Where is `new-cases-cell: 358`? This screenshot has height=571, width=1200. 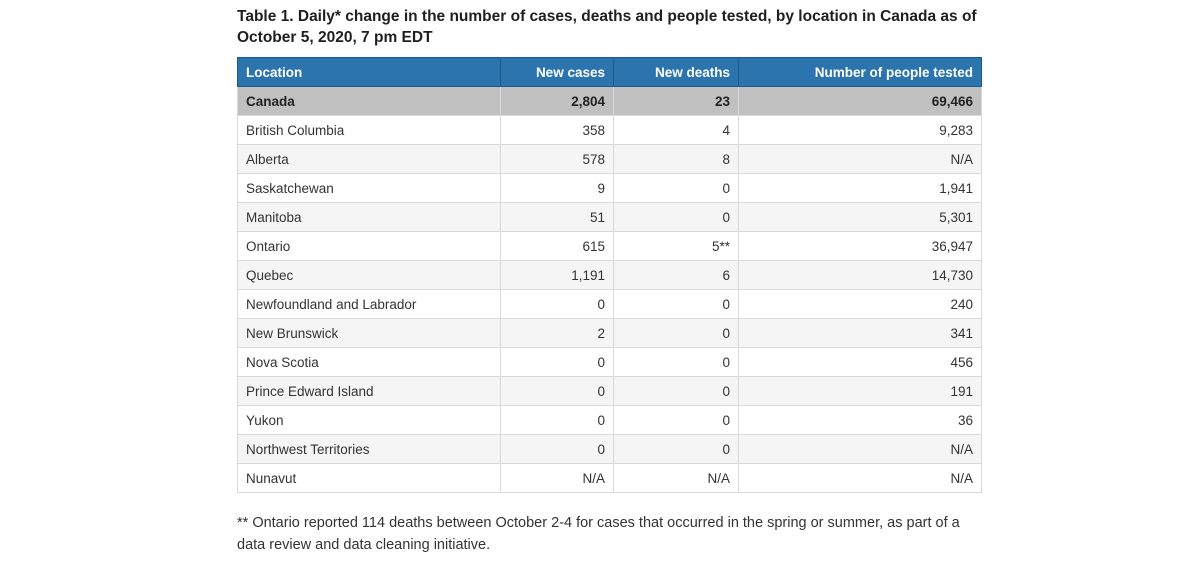
new-cases-cell: 358 is located at coordinates (557, 130).